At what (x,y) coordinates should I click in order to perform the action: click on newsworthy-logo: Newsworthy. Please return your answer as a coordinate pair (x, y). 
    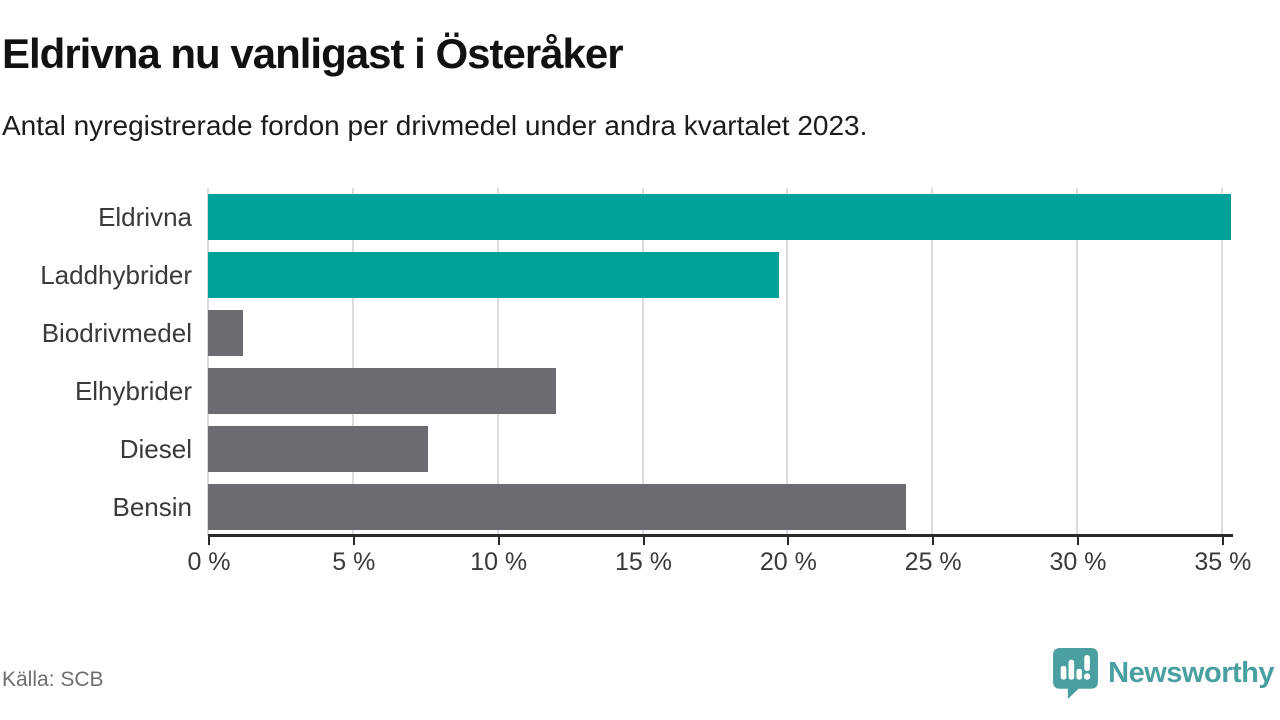
    Looking at the image, I should click on (1163, 673).